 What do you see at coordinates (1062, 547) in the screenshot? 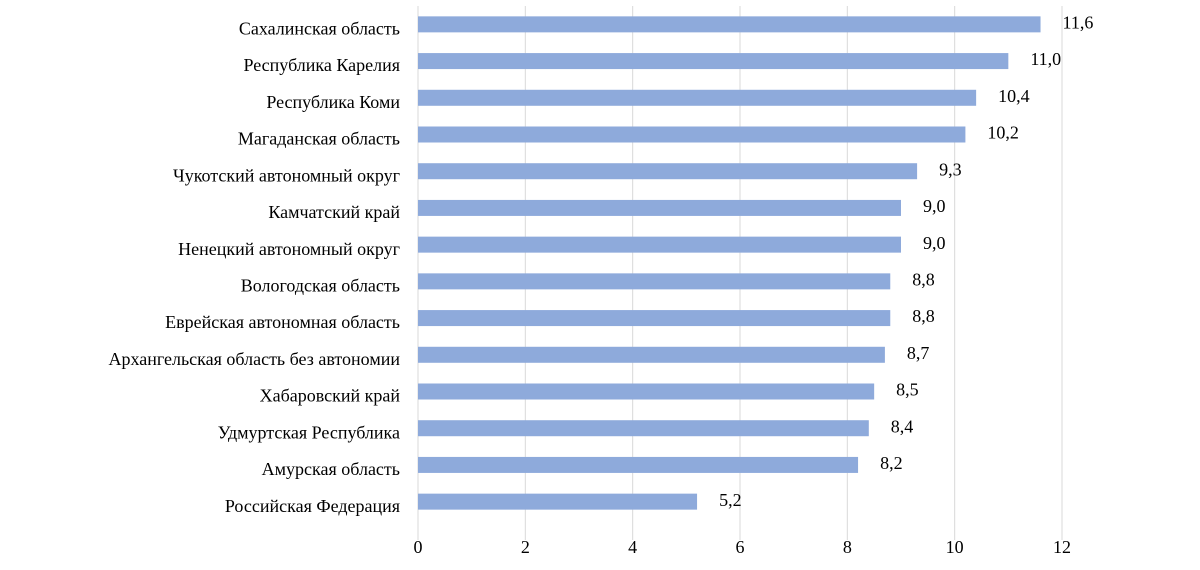
I see `x-tick-label: 12` at bounding box center [1062, 547].